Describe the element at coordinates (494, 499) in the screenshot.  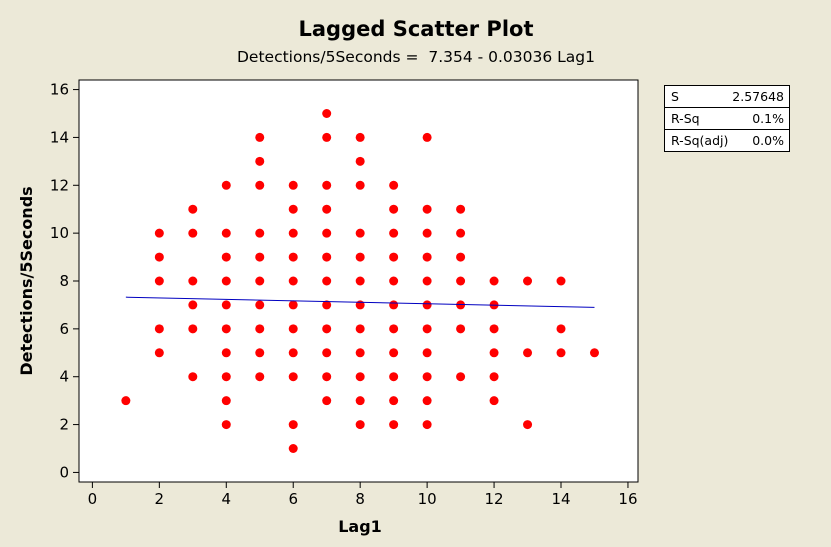
I see `x-tick-label: 12` at that location.